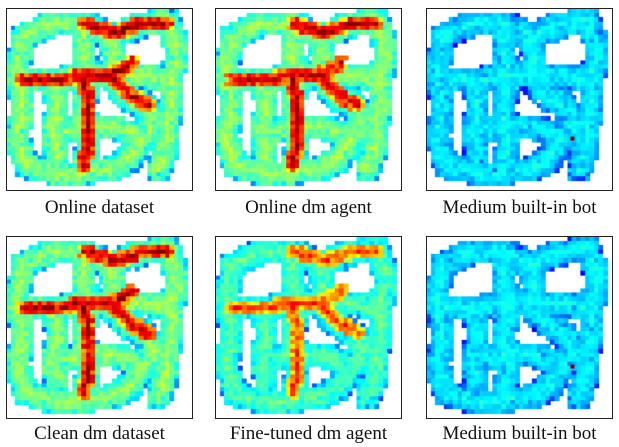  What do you see at coordinates (99, 433) in the screenshot?
I see `panel-caption: Clean dm dataset` at bounding box center [99, 433].